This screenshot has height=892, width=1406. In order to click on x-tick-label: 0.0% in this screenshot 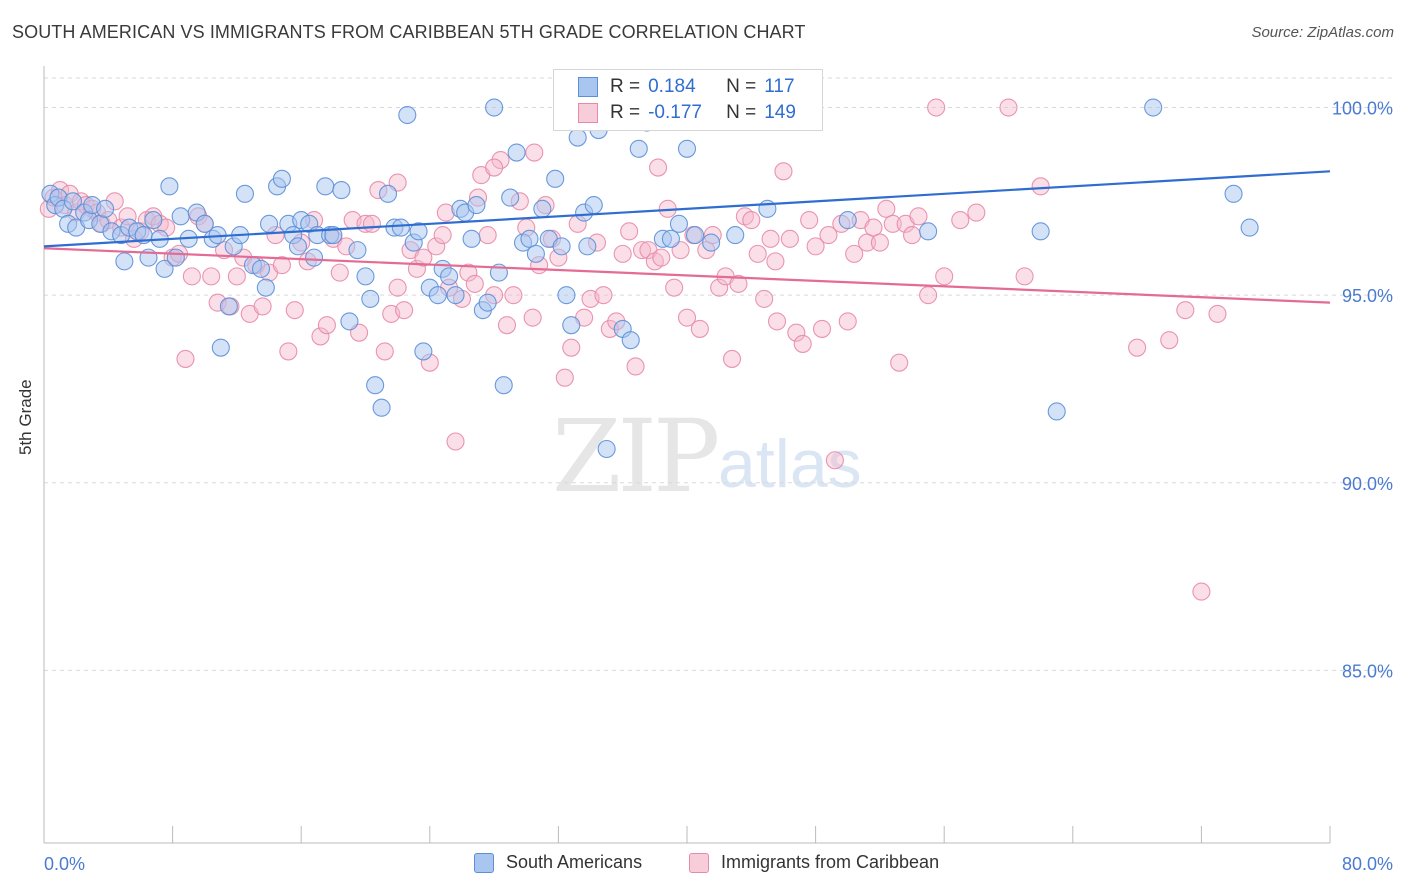, I will do `click(64, 864)`.